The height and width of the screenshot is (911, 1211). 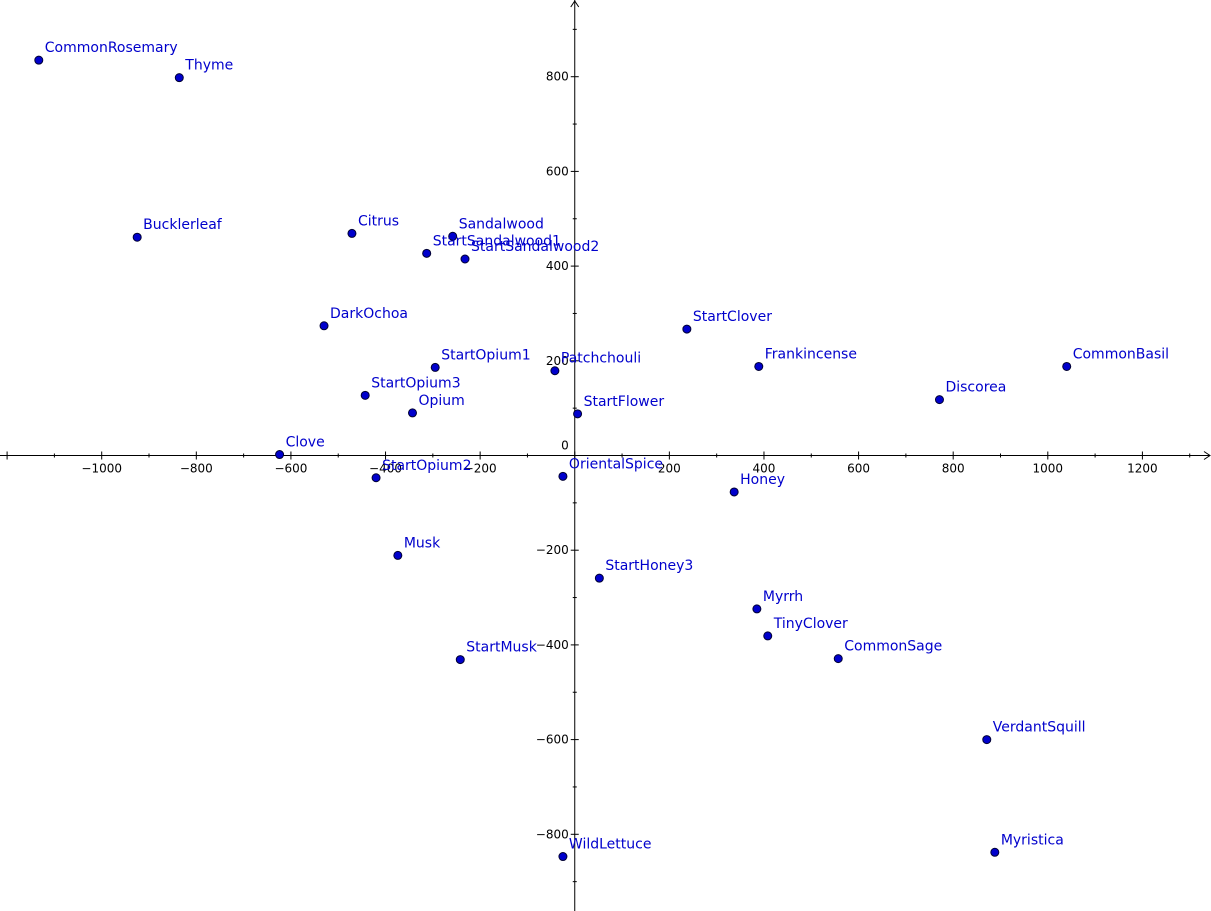 I want to click on point-label: StartOpium2, so click(x=426, y=466).